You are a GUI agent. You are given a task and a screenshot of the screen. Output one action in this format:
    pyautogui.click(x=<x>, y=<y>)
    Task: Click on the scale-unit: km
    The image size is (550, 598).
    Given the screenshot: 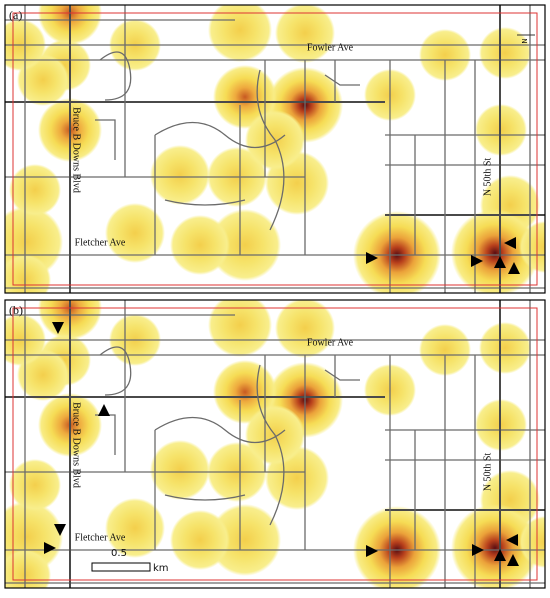 What is the action you would take?
    pyautogui.click(x=161, y=568)
    